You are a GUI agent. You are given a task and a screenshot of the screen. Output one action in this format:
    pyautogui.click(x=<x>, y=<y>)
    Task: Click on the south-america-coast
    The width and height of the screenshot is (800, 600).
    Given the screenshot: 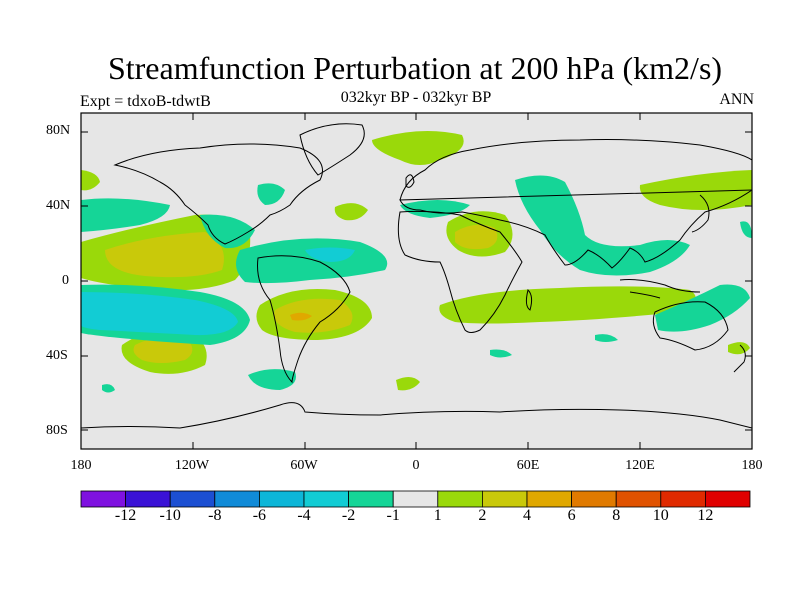 What is the action you would take?
    pyautogui.click(x=304, y=319)
    